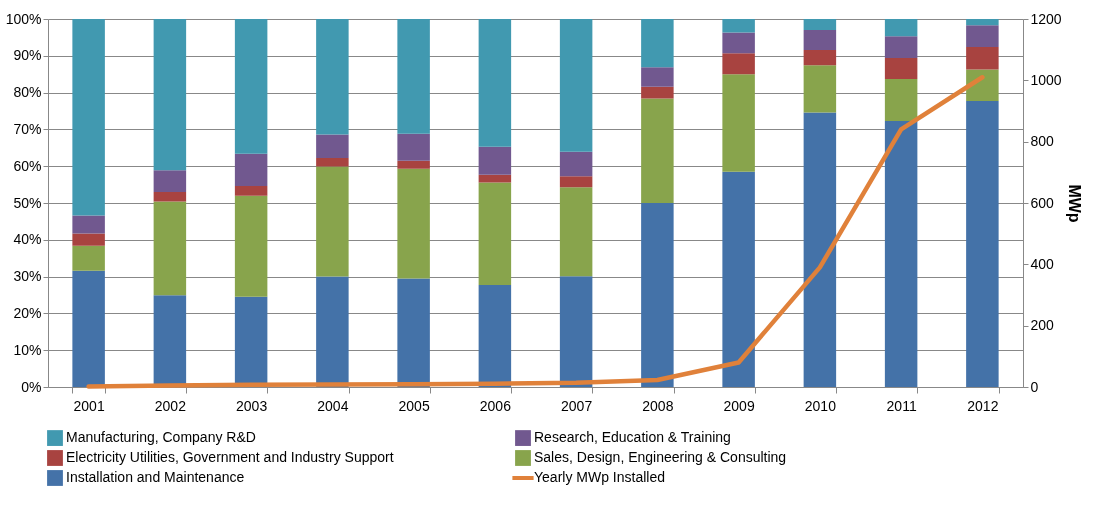  What do you see at coordinates (1042, 202) in the screenshot?
I see `y2-tick-label: 600` at bounding box center [1042, 202].